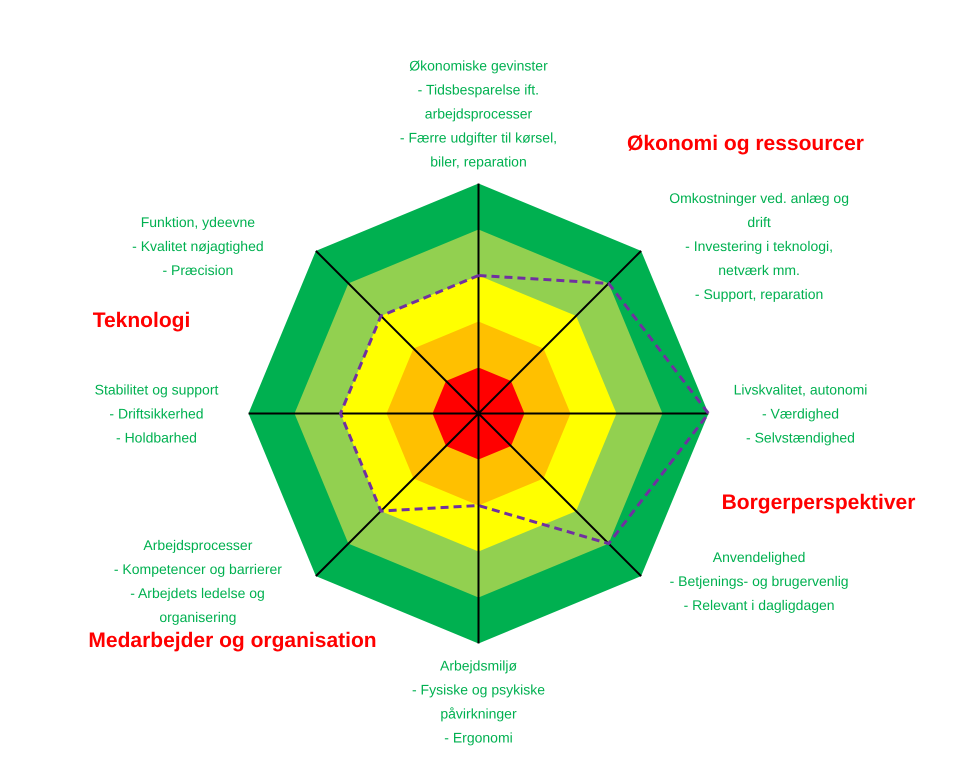 This screenshot has height=758, width=959. Describe the element at coordinates (198, 581) in the screenshot. I see `spoke-label: Arbejdsprocesser - Kompetencer og barrierer - Arbejdets ledelse og organisering` at that location.